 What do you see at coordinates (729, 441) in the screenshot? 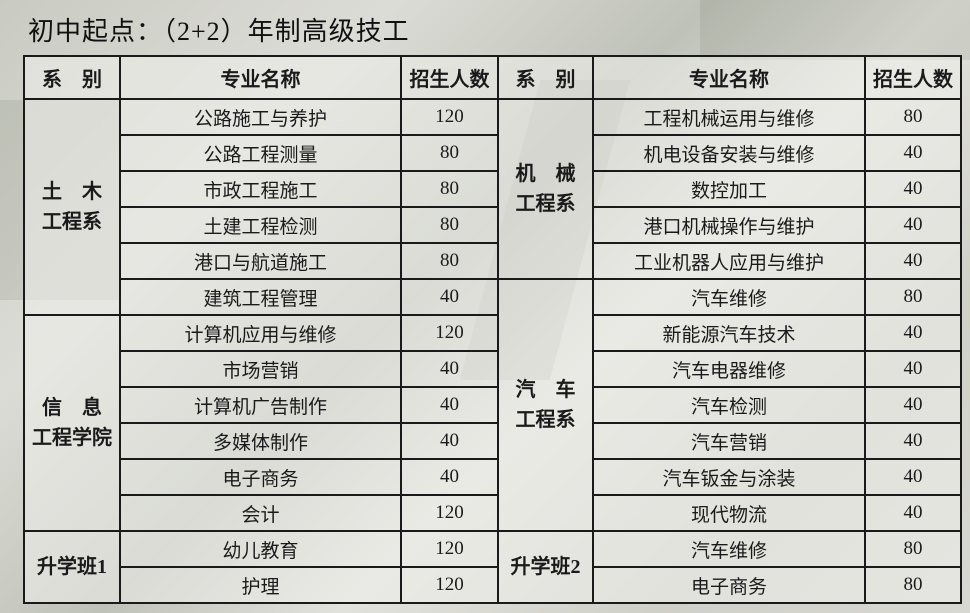
I see `major-name: 汽车营销` at bounding box center [729, 441].